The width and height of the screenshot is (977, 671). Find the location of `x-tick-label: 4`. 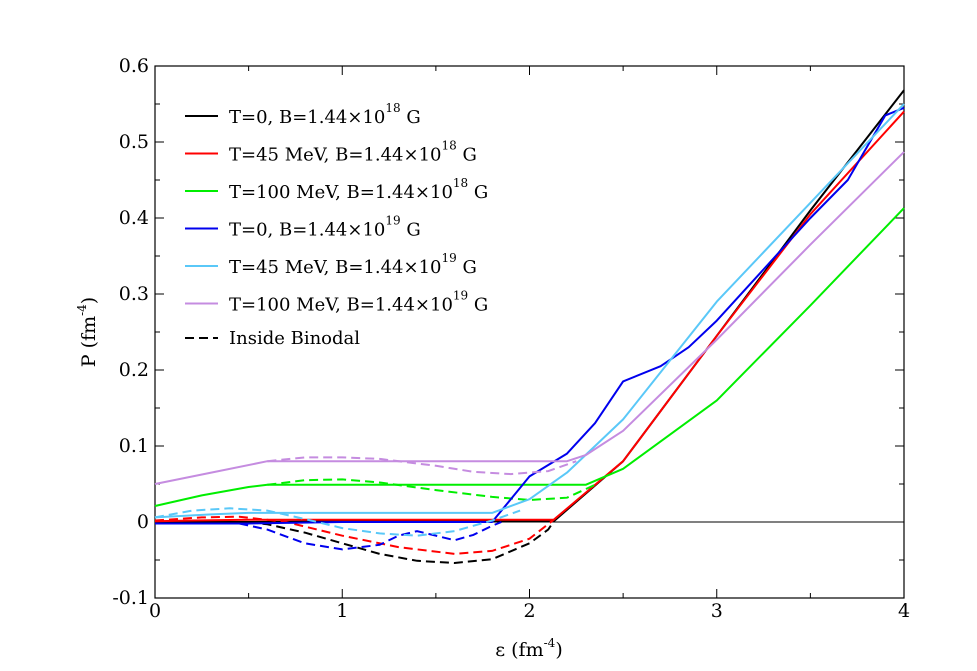

x-tick-label: 4 is located at coordinates (904, 611).